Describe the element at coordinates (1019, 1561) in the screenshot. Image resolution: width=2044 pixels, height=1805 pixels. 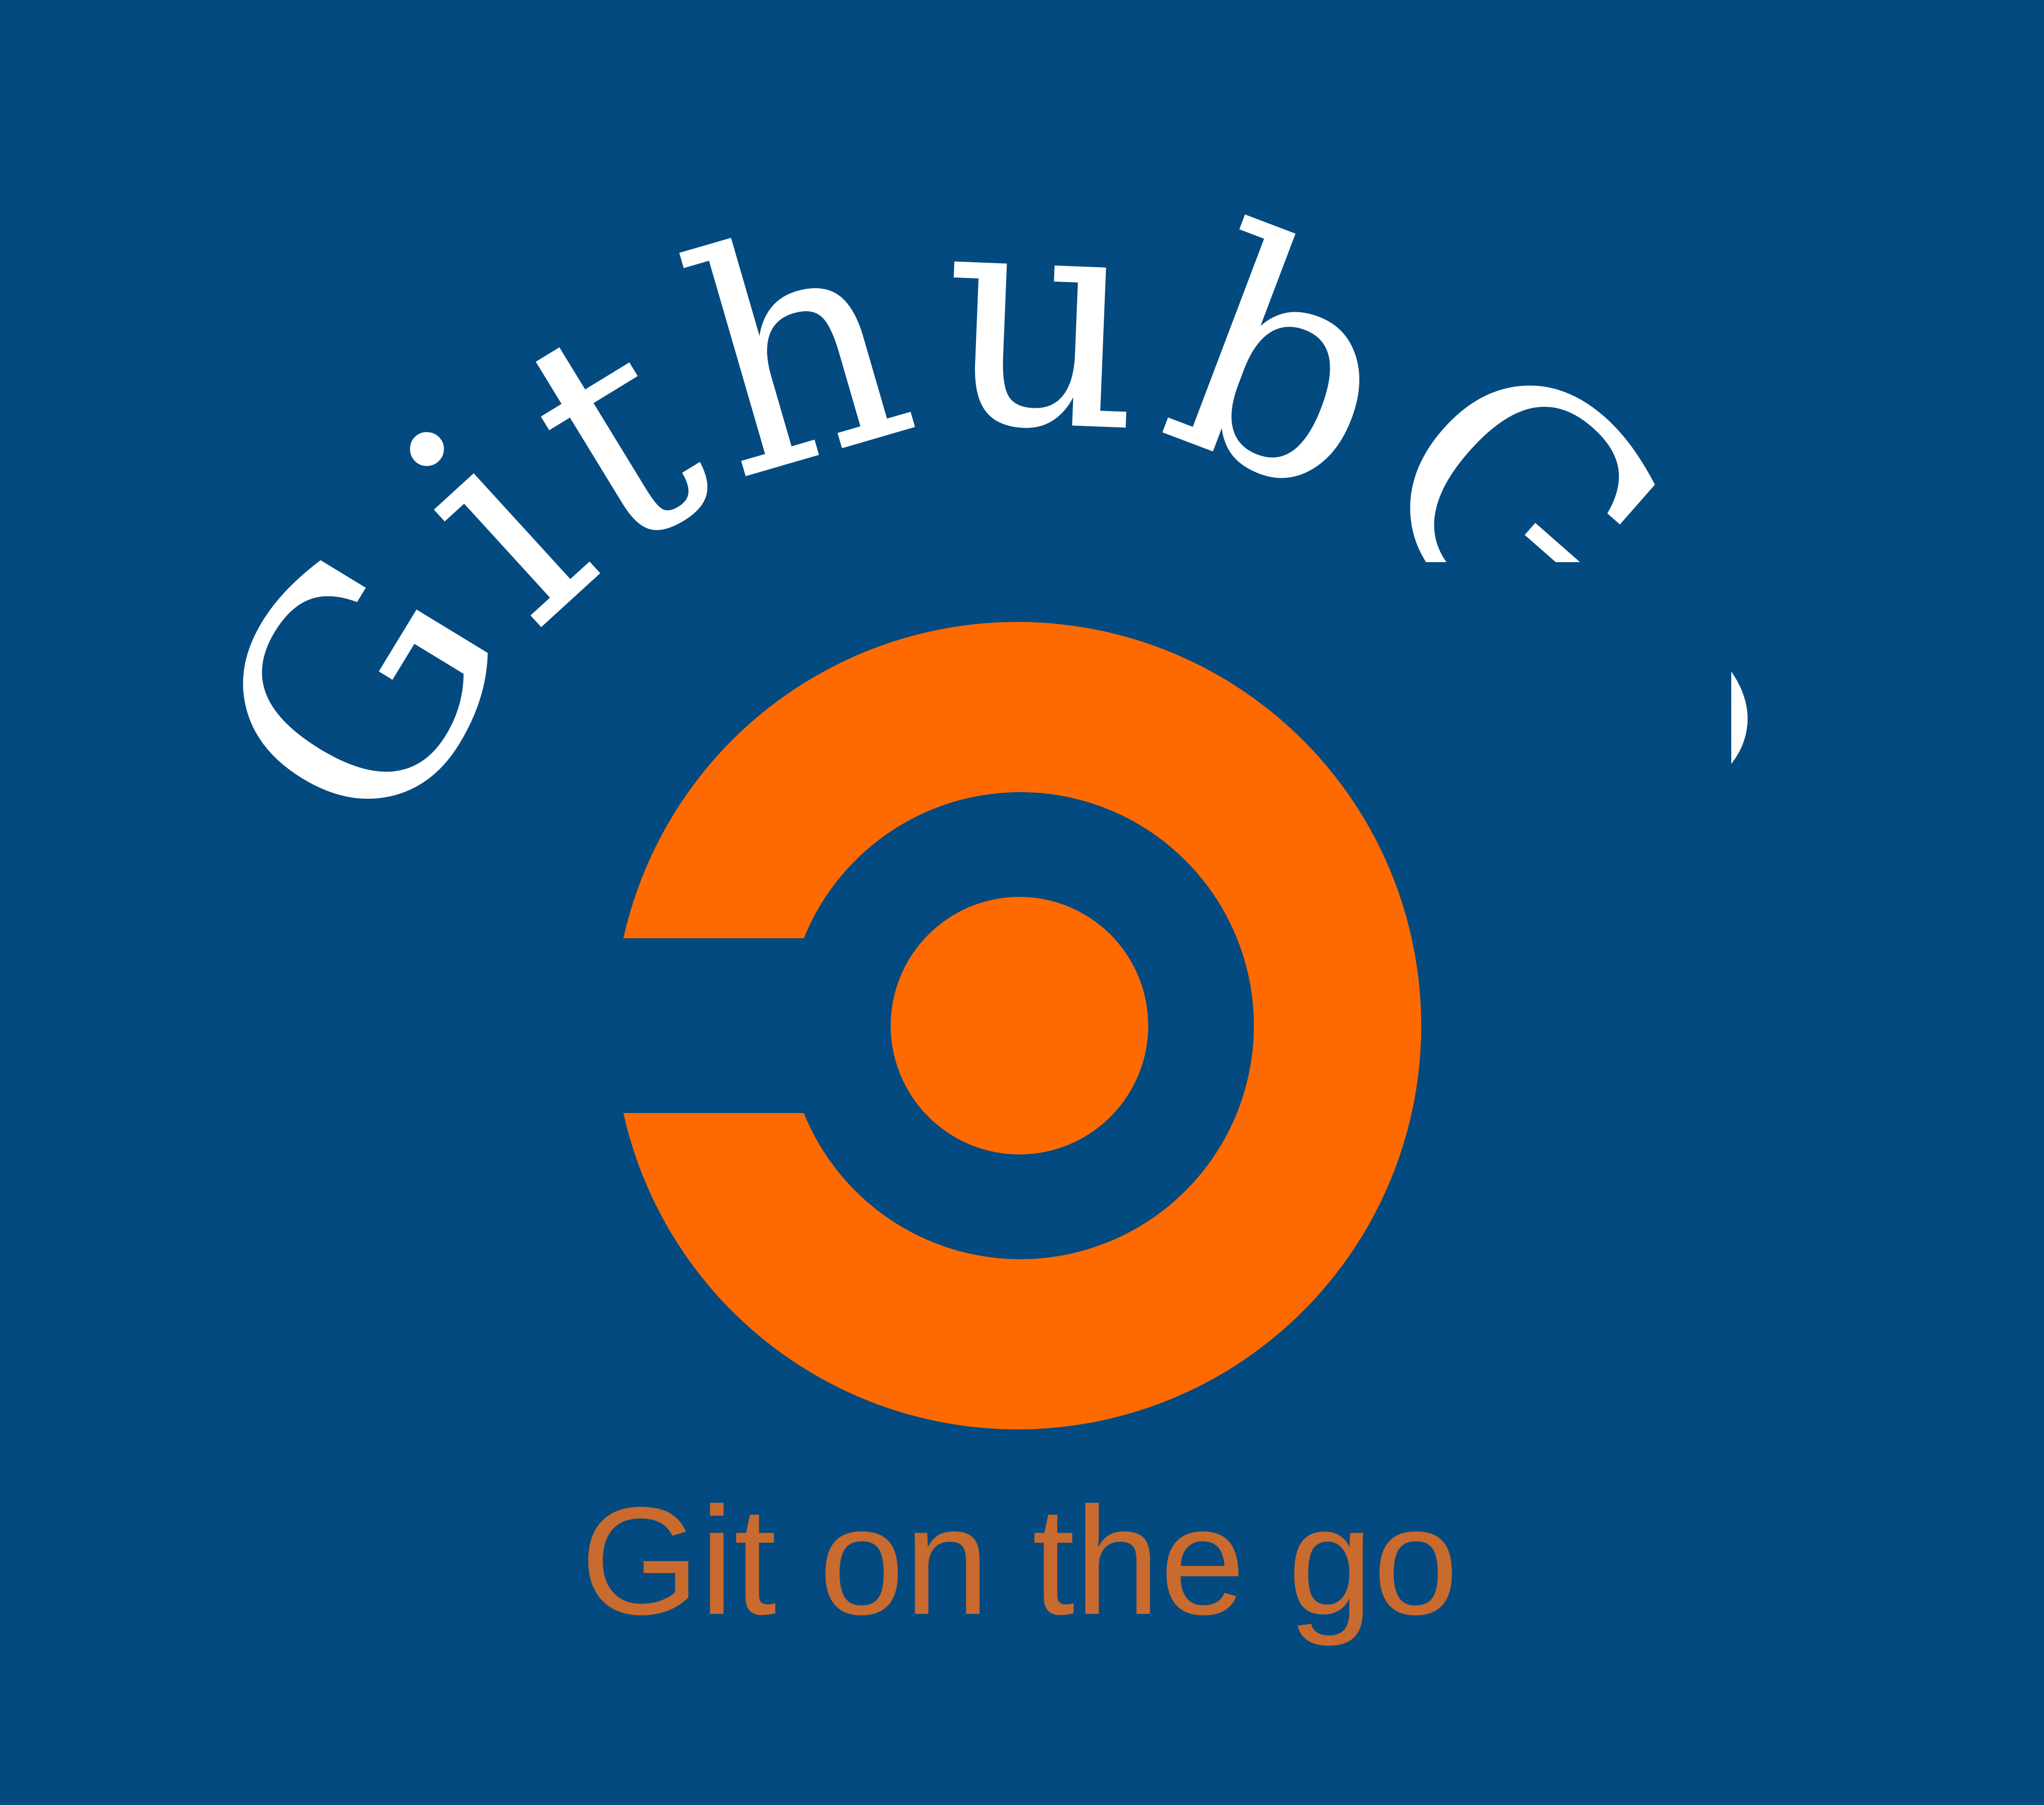
I see `tagline: Git on the go` at that location.